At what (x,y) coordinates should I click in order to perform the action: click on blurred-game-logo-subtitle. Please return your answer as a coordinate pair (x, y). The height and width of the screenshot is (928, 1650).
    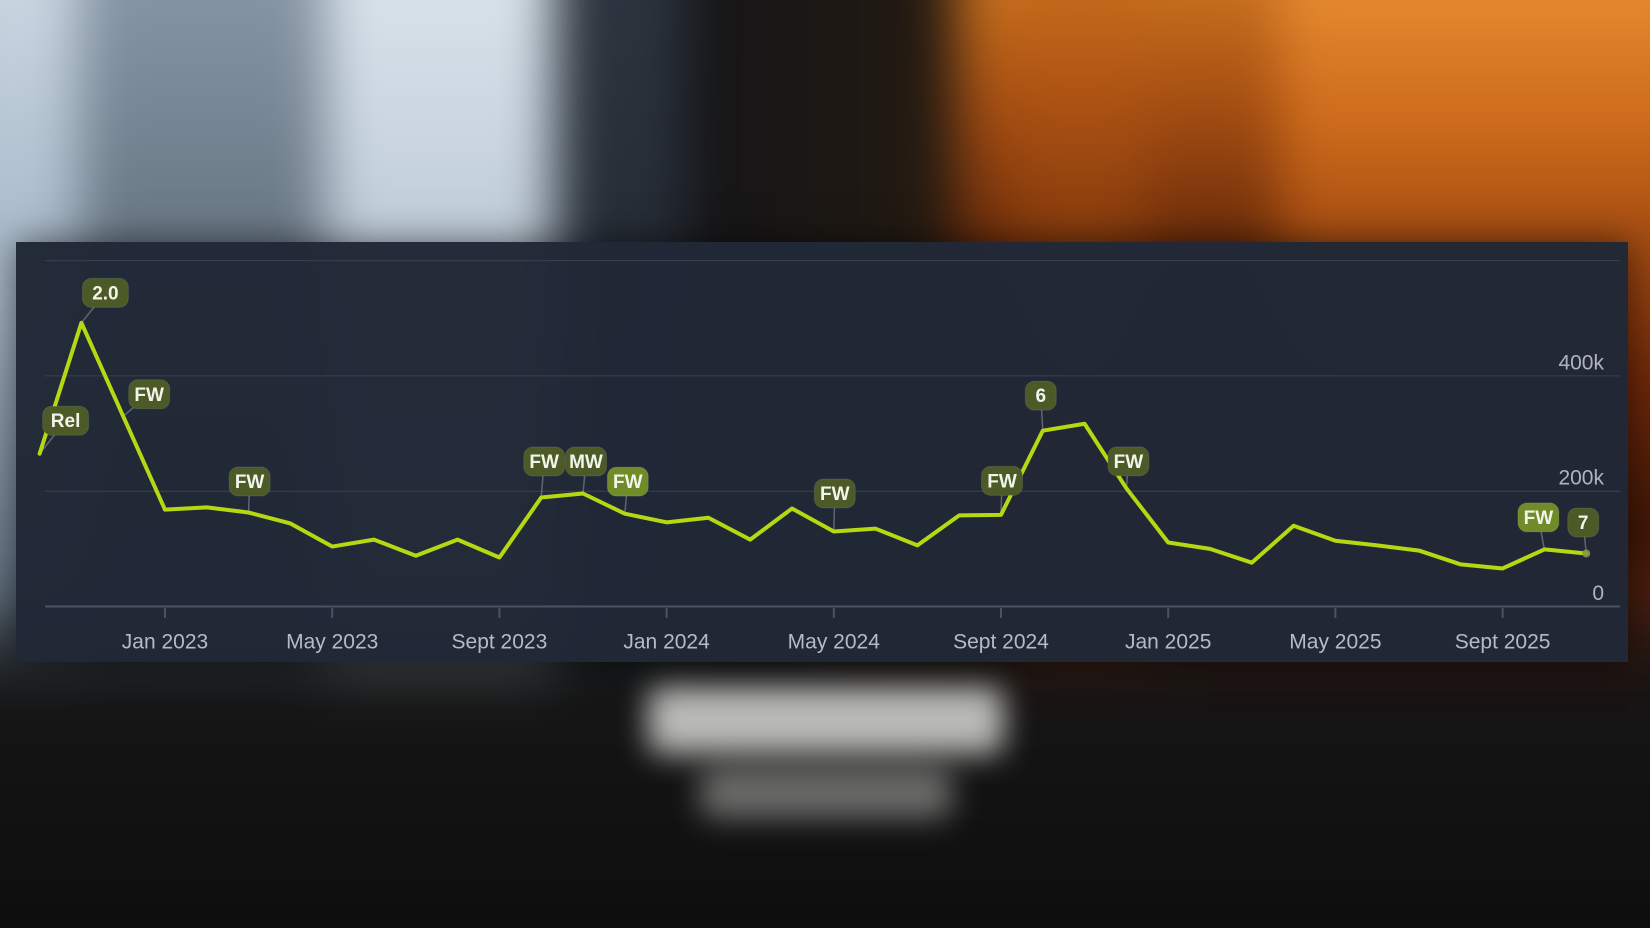
    Looking at the image, I should click on (826, 793).